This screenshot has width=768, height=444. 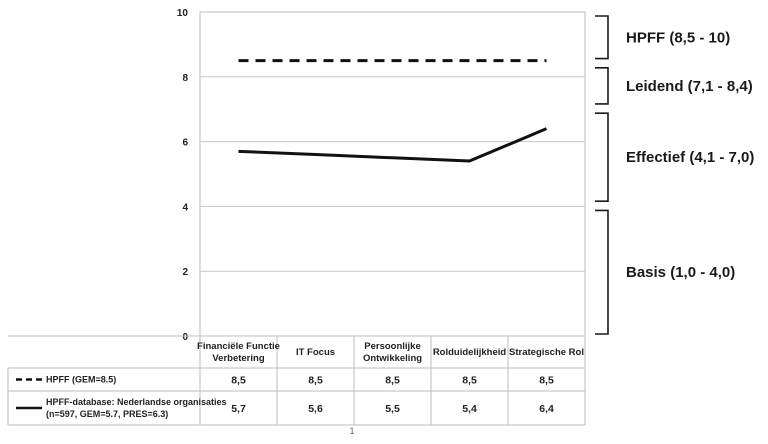 I want to click on y-tick-label: 8, so click(x=185, y=78).